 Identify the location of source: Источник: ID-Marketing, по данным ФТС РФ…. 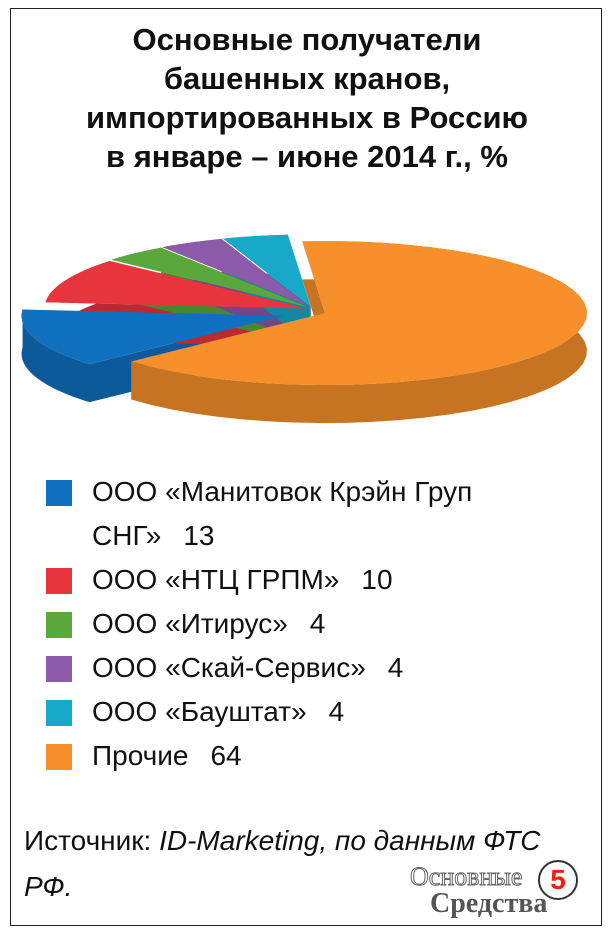
(309, 864).